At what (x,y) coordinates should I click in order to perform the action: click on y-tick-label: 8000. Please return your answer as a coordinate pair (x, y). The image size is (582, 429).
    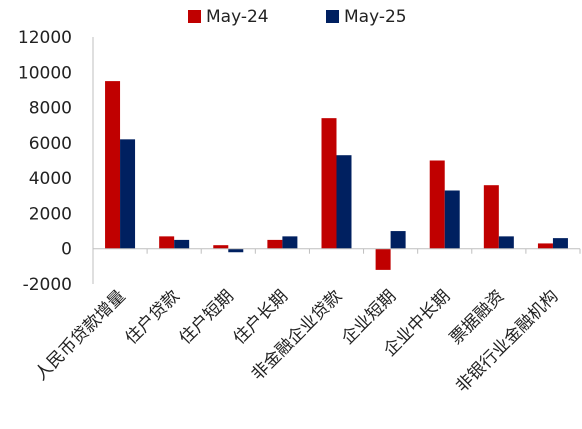
    Looking at the image, I should click on (50, 109).